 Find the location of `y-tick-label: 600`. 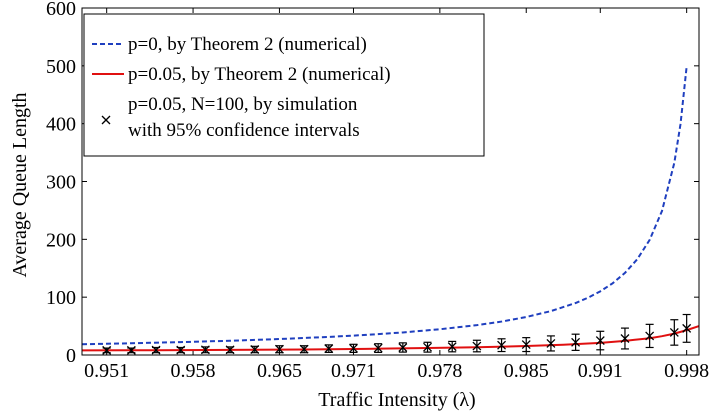

y-tick-label: 600 is located at coordinates (61, 10).